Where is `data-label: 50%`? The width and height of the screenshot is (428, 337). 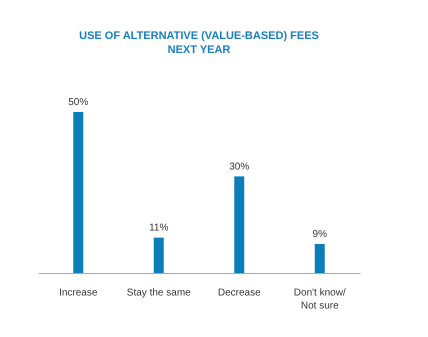
data-label: 50% is located at coordinates (78, 102).